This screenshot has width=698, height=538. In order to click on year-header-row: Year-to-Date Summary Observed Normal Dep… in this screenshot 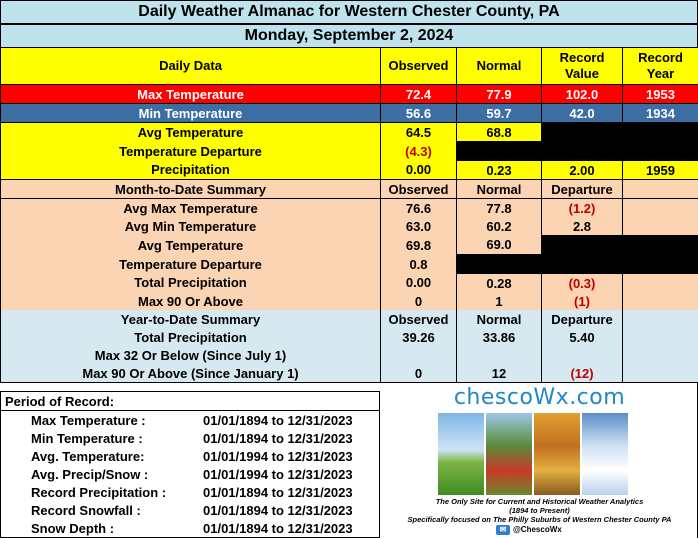, I will do `click(349, 319)`.